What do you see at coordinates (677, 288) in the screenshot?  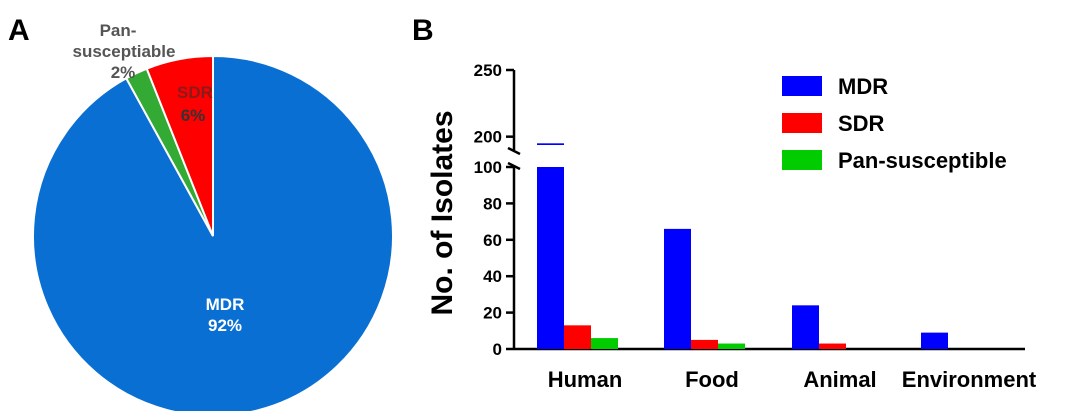 I see `bar-mdr-food` at bounding box center [677, 288].